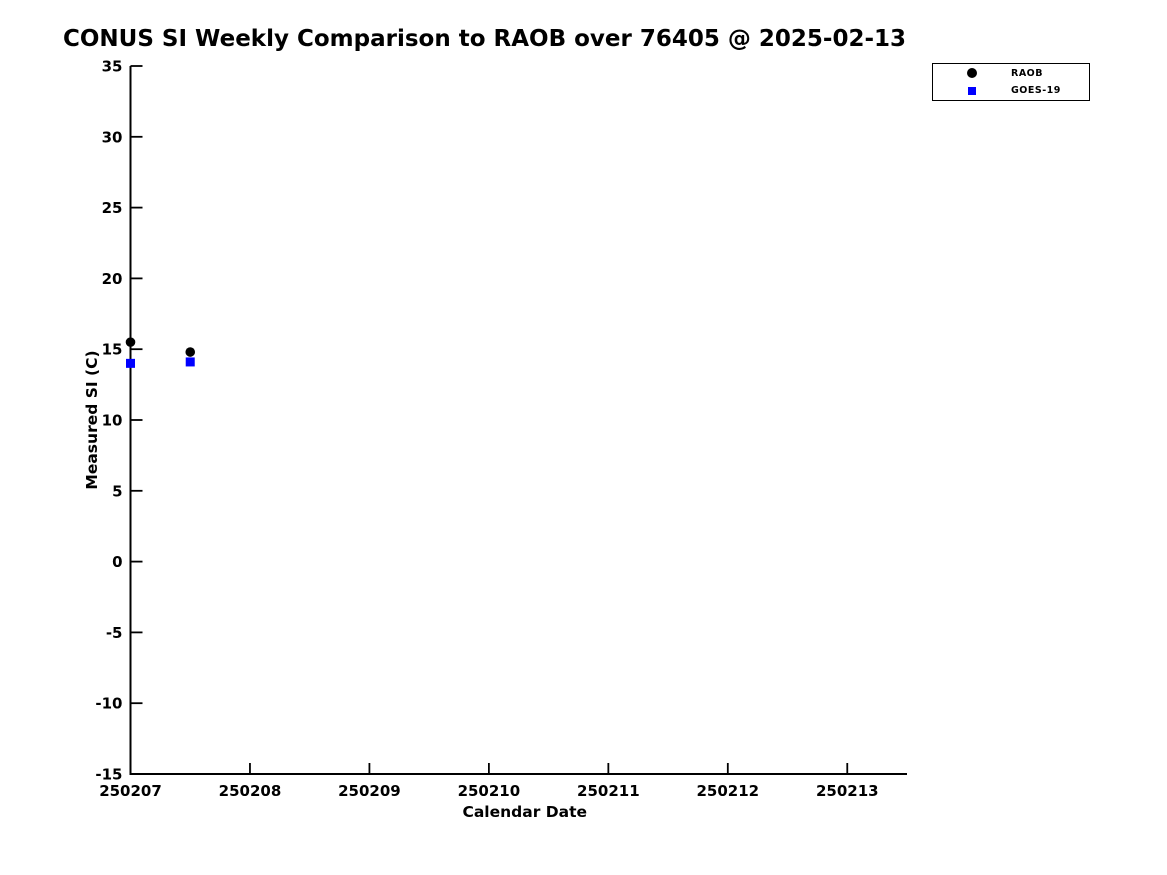 Image resolution: width=1167 pixels, height=875 pixels. Describe the element at coordinates (489, 791) in the screenshot. I see `x-tick-label: 250210` at that location.